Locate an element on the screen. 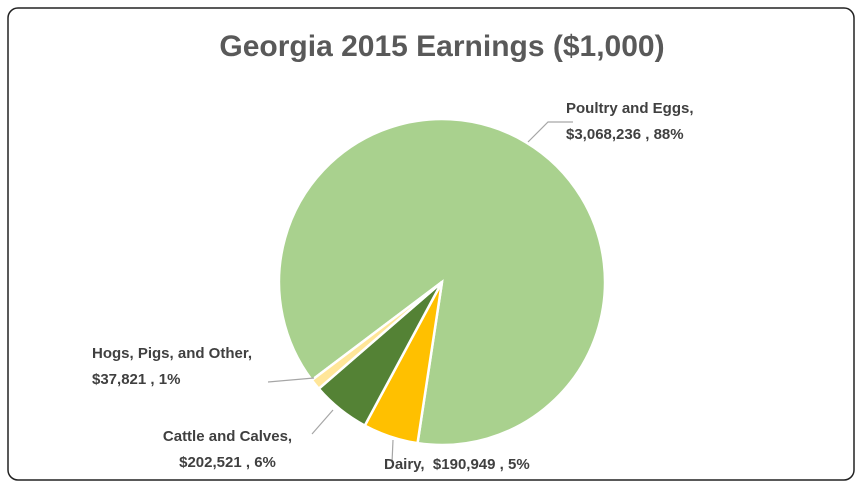 This screenshot has width=862, height=487. data-label: Dairy, $190,949 , 5% is located at coordinates (504, 465).